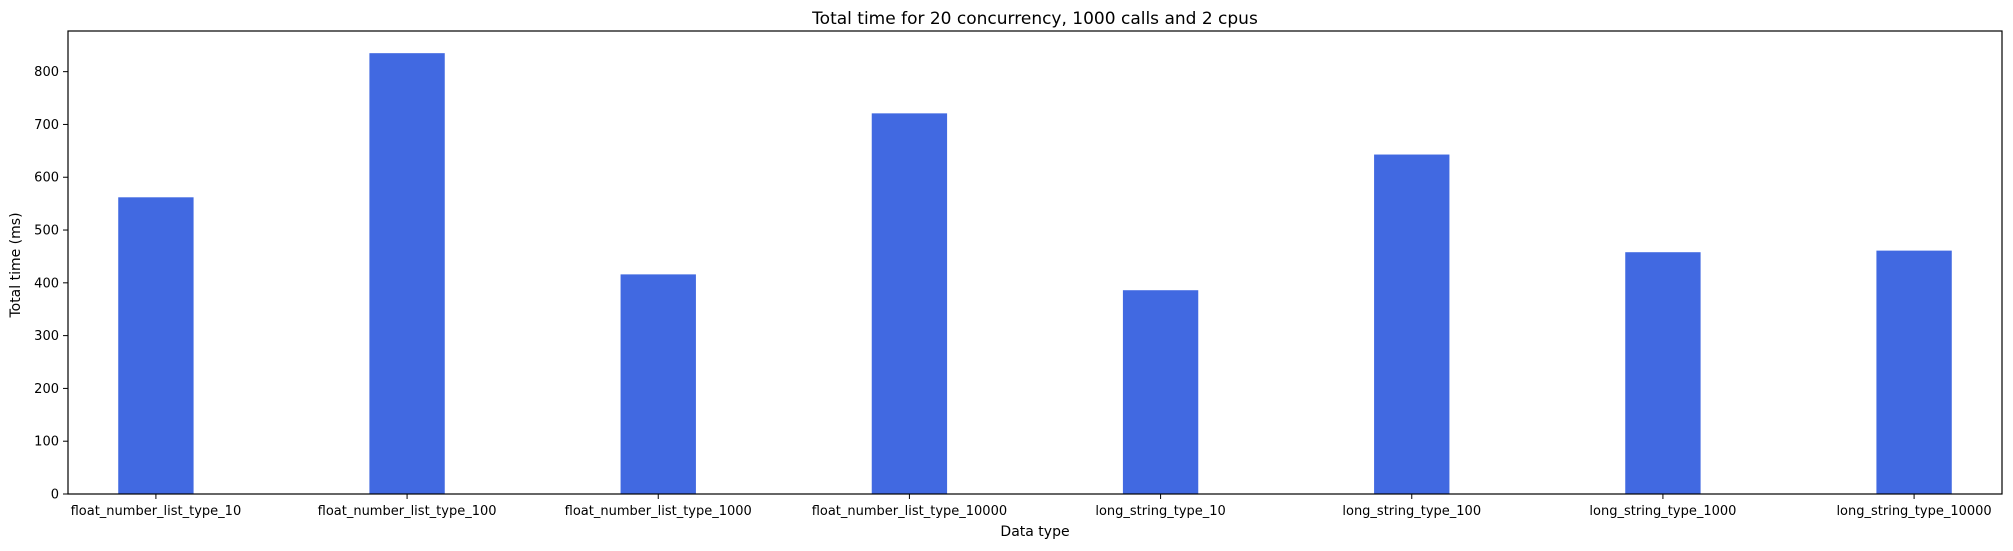 The image size is (2013, 551). Describe the element at coordinates (46, 178) in the screenshot. I see `y-tick-label: 600` at that location.